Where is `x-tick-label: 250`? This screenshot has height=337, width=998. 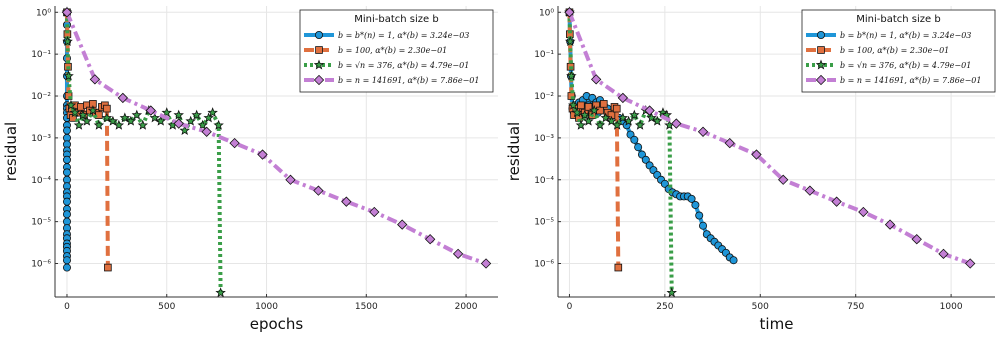
x-tick-label: 250 is located at coordinates (664, 307).